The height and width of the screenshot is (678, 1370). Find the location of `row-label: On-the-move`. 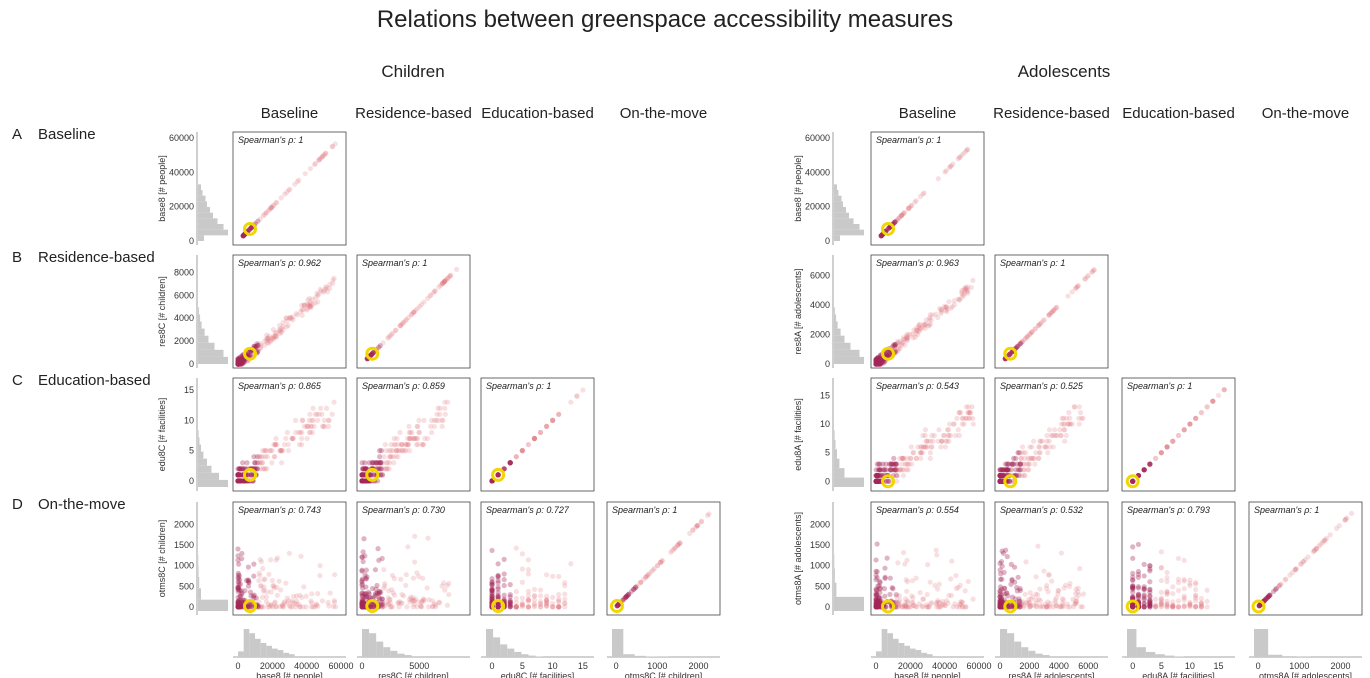

row-label: On-the-move is located at coordinates (82, 504).